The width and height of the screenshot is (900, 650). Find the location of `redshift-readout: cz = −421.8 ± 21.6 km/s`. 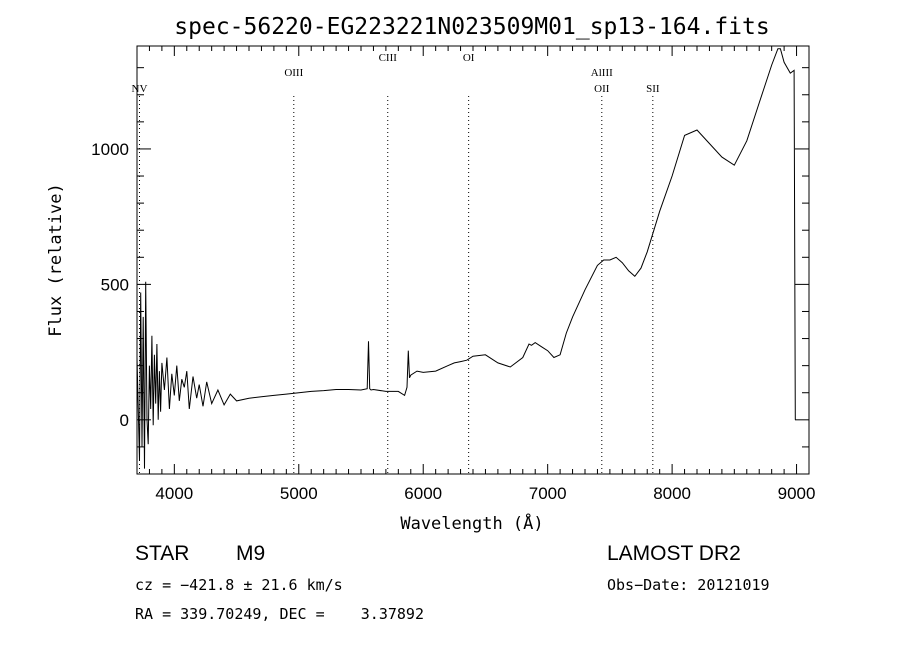

redshift-readout: cz = −421.8 ± 21.6 km/s is located at coordinates (239, 585).